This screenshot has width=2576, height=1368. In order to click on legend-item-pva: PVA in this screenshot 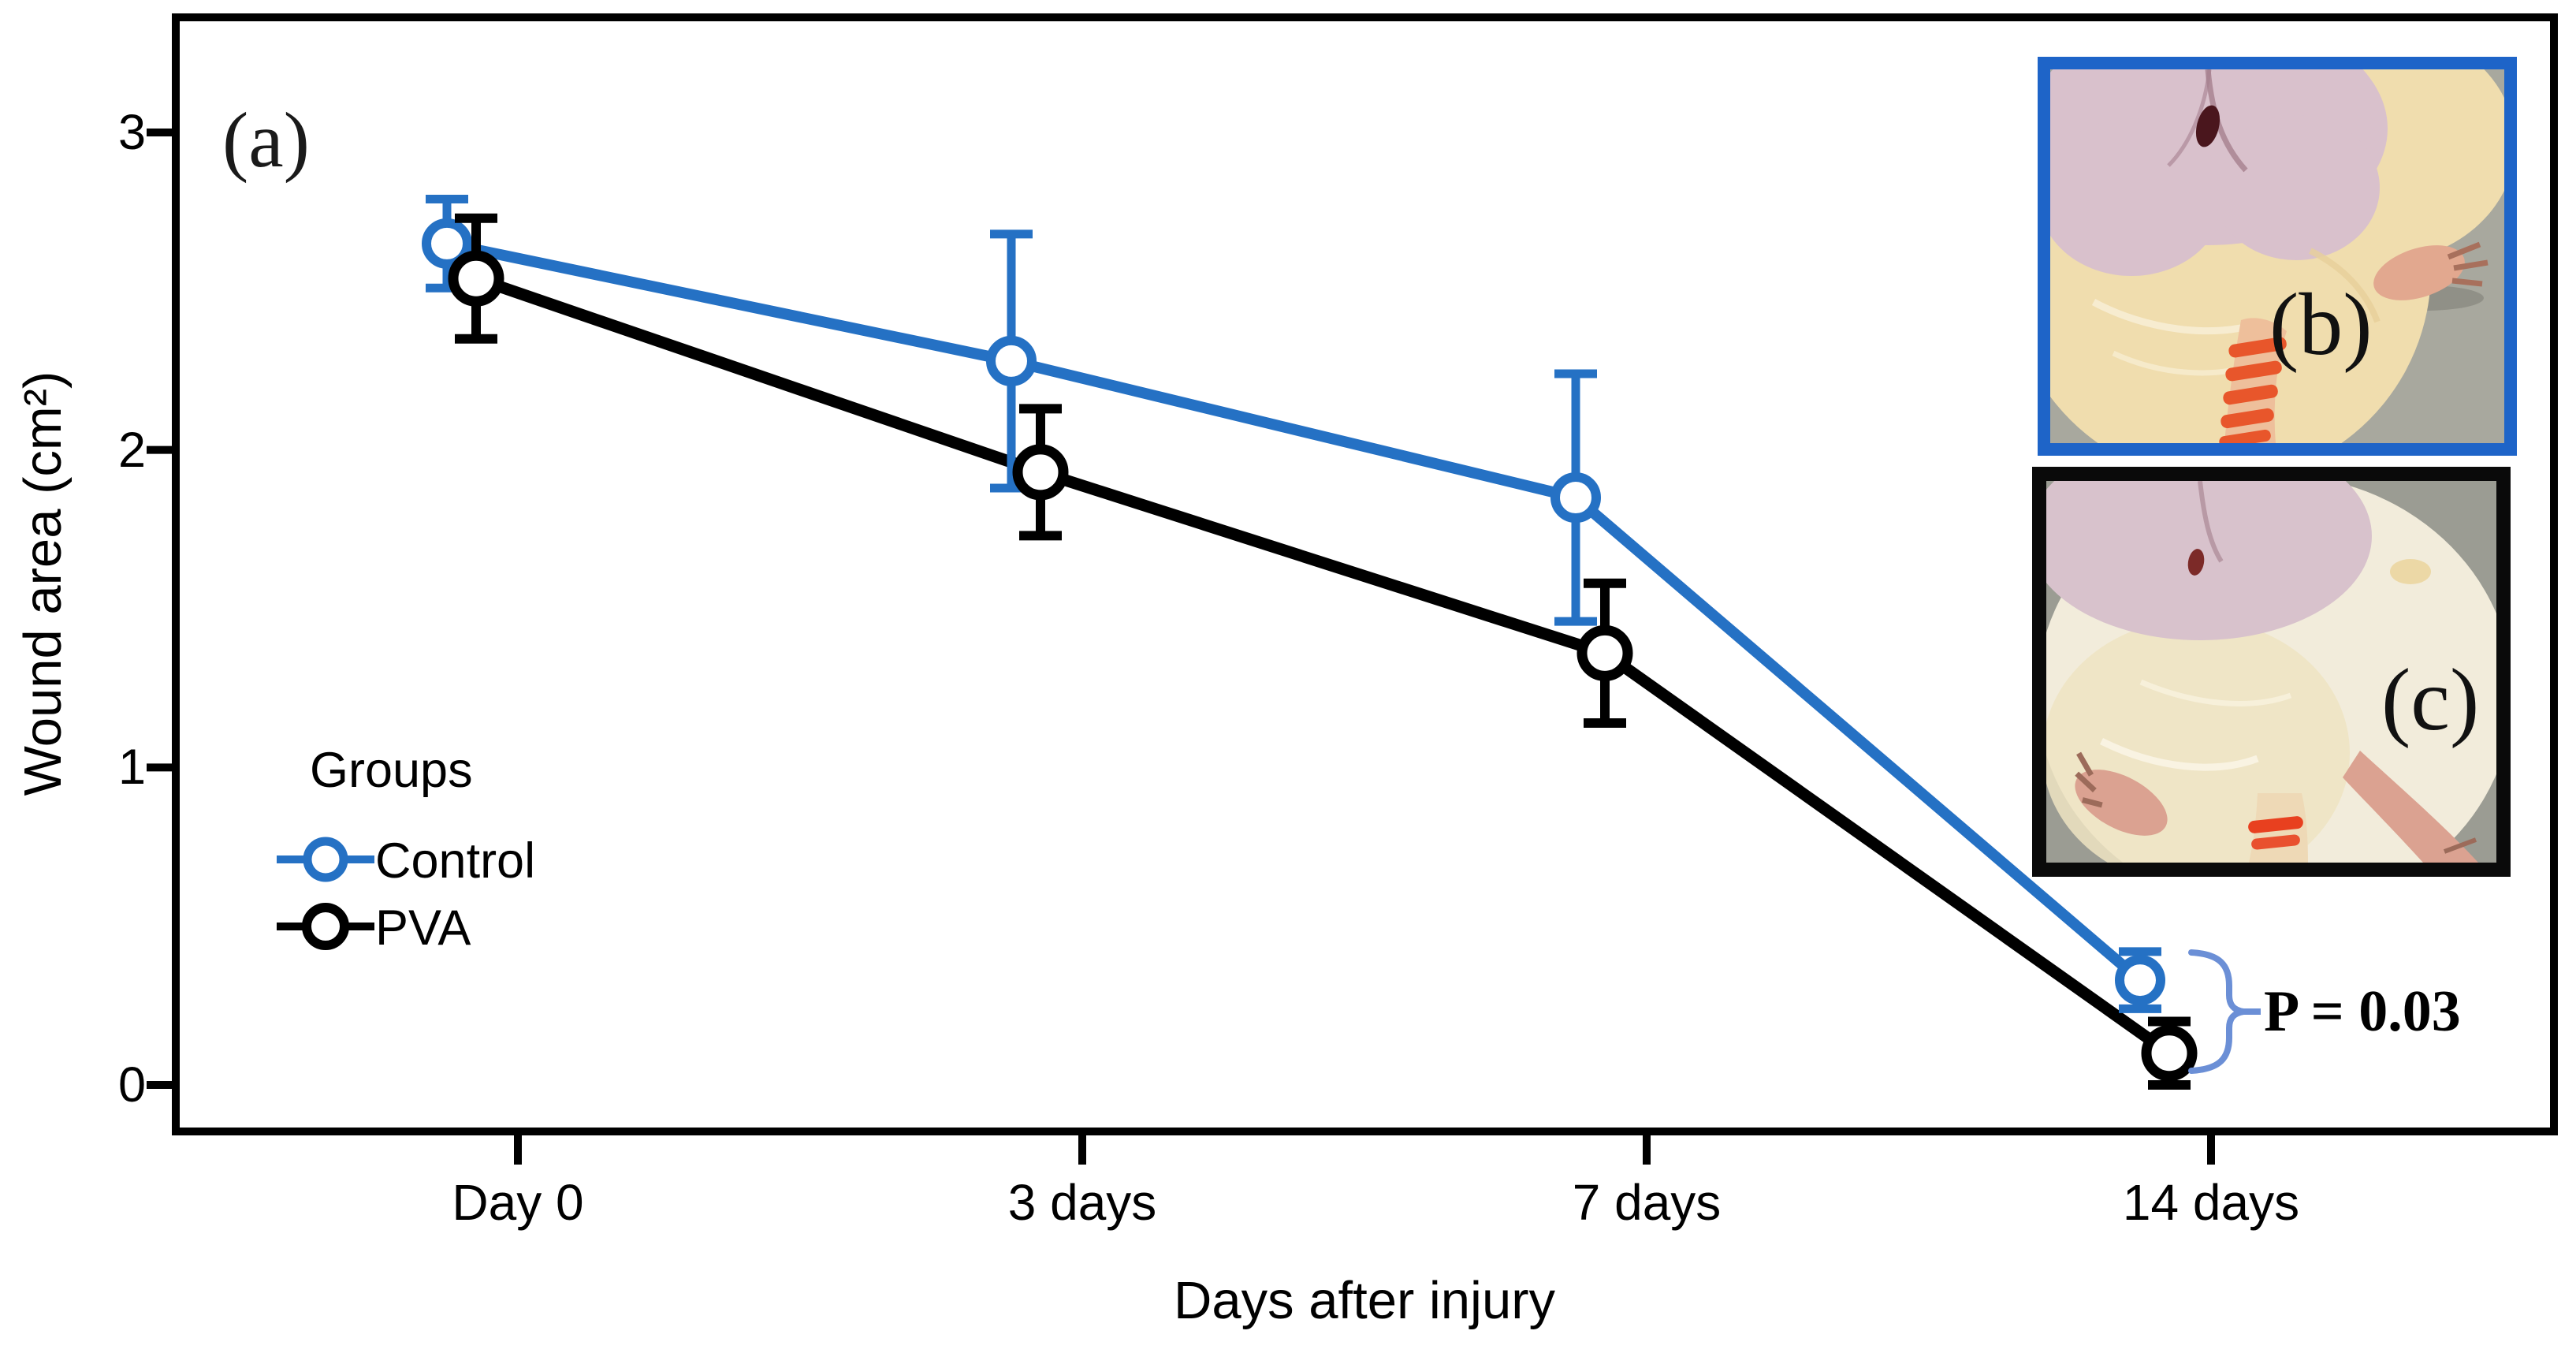, I will do `click(423, 928)`.